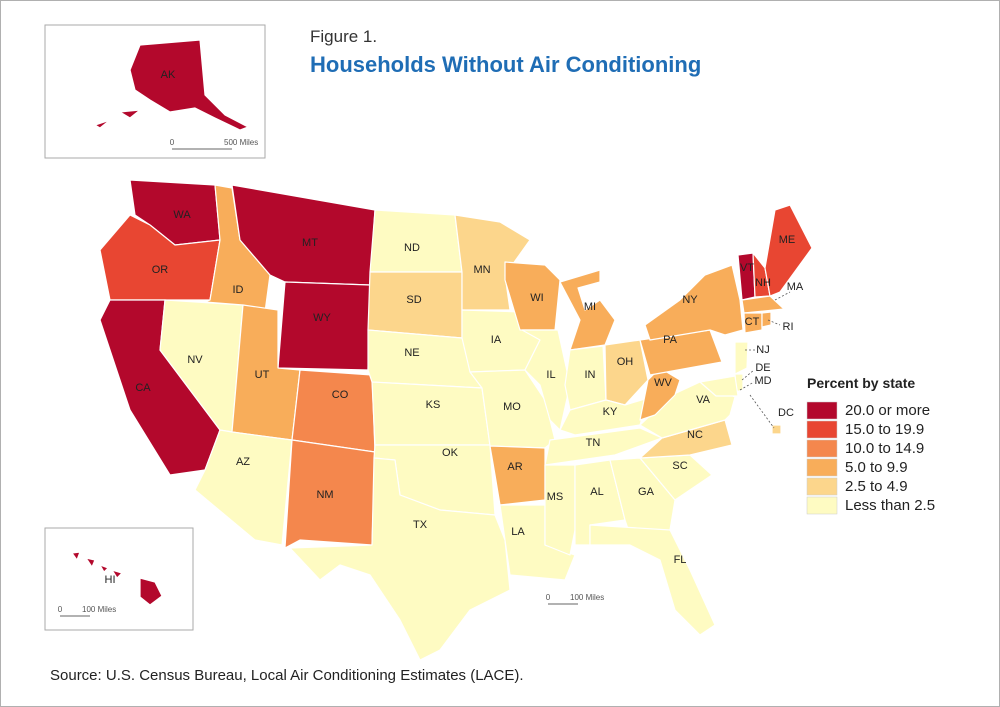  I want to click on state-label: AL, so click(596, 492).